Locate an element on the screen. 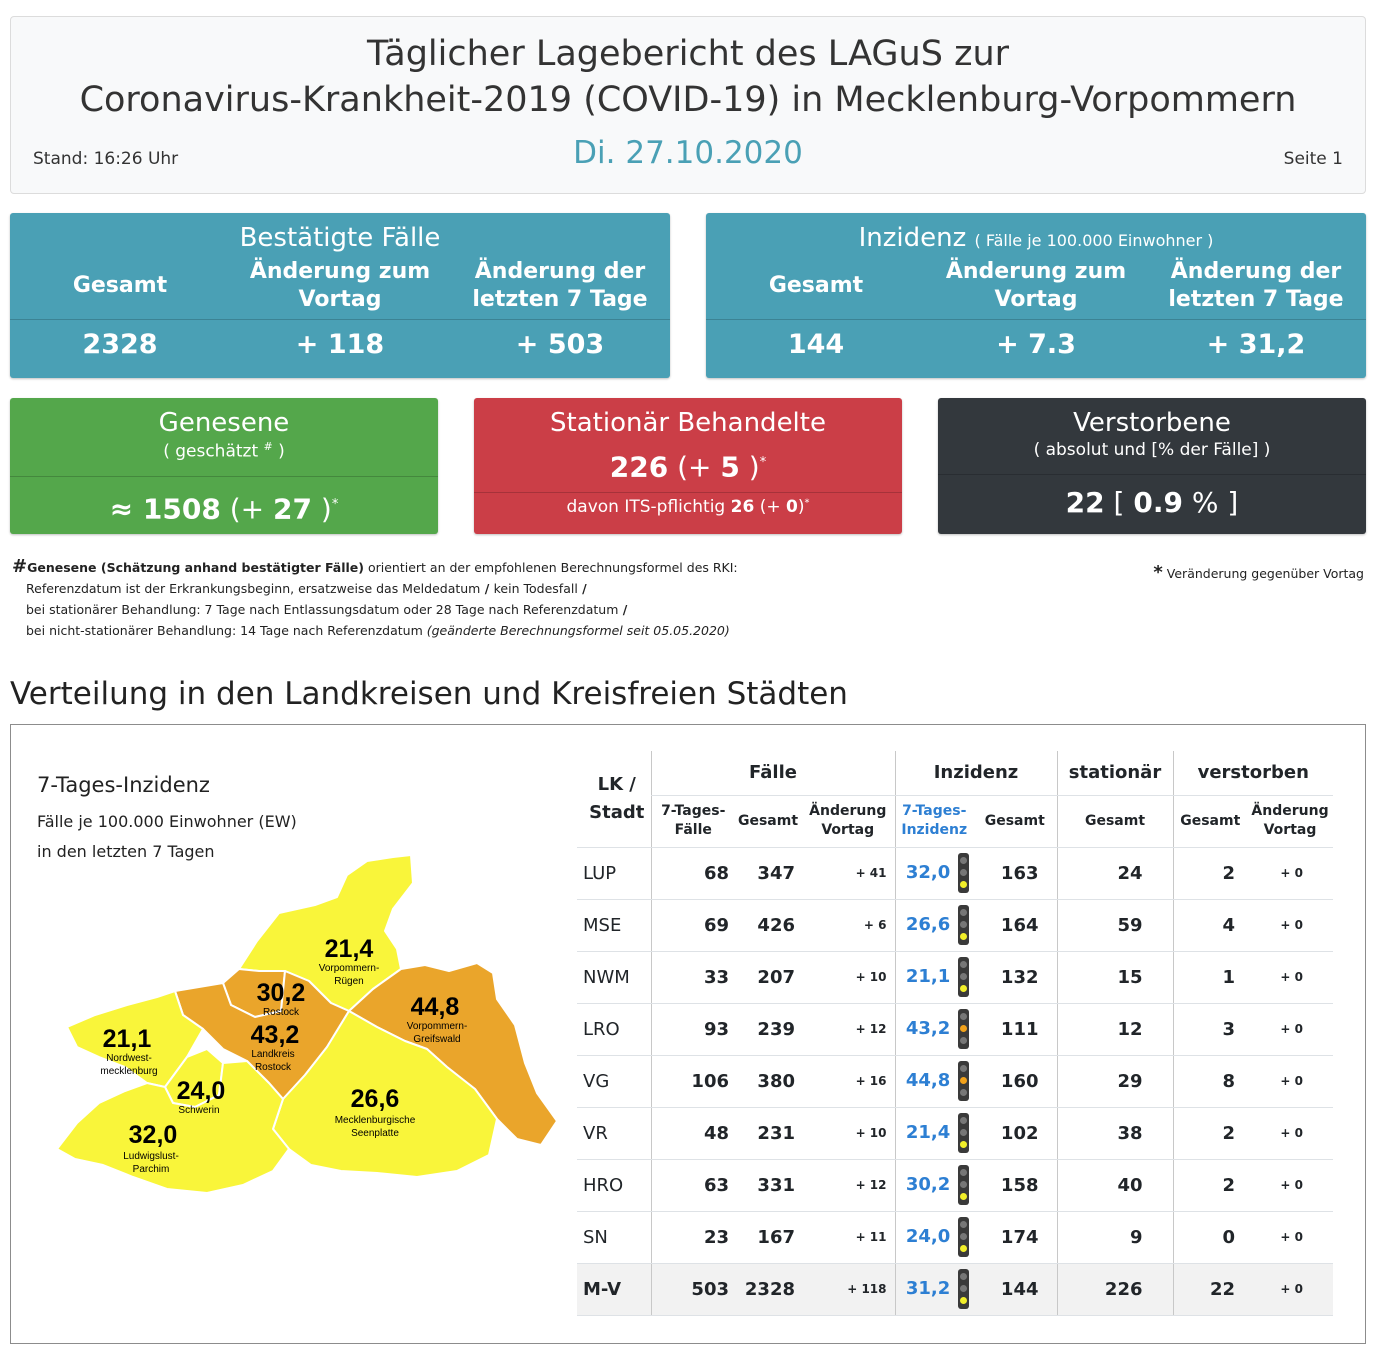 The width and height of the screenshot is (1376, 1360). map-name-vg: Vorpommern- is located at coordinates (437, 1026).